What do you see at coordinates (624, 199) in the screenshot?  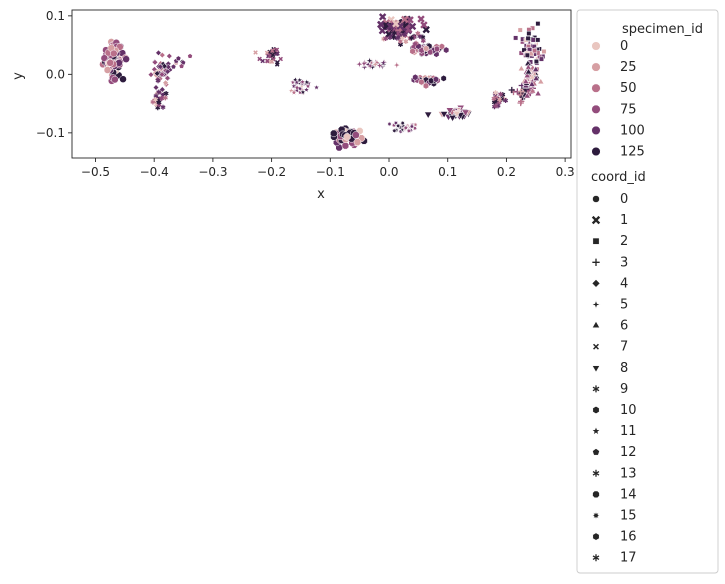 I see `legend-style-label: 0` at bounding box center [624, 199].